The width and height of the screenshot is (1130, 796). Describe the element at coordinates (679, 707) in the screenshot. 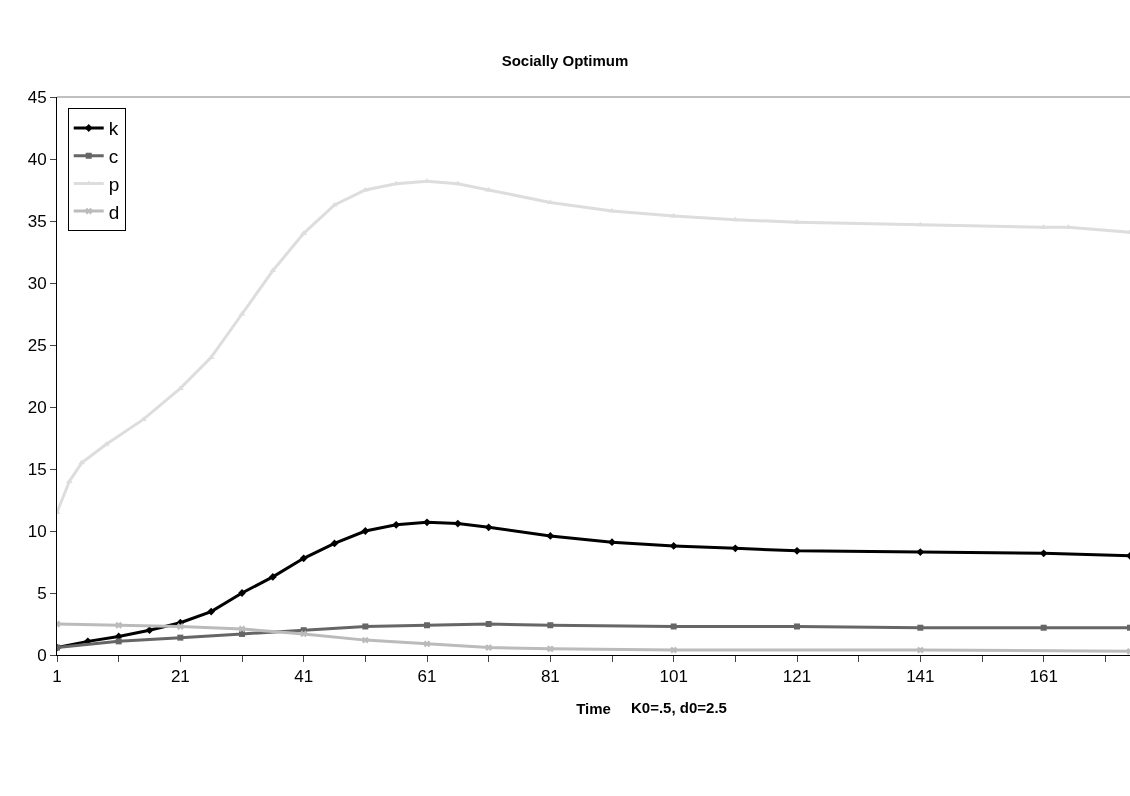

I see `text: K0=.5, d0=2.5` at that location.